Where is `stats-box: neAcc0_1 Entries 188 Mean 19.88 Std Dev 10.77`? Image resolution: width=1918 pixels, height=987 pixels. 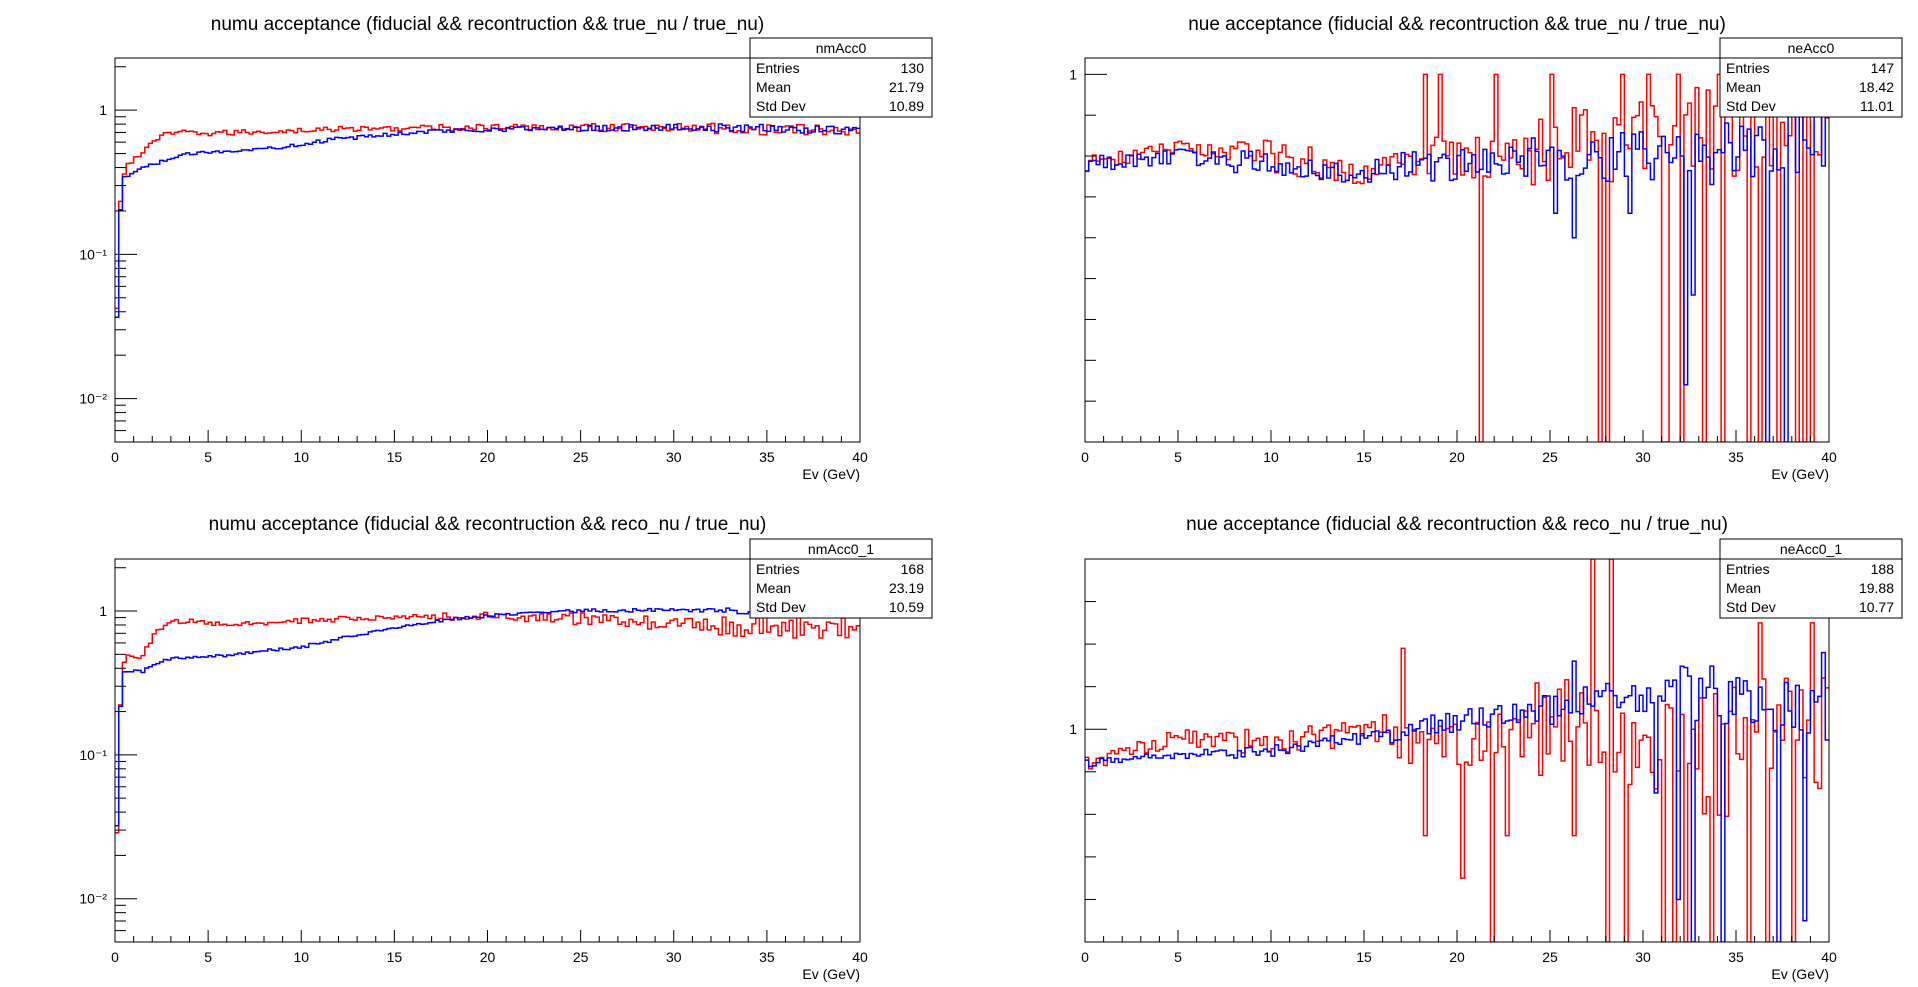 stats-box: neAcc0_1 Entries 188 Mean 19.88 Std Dev 10.77 is located at coordinates (1811, 578).